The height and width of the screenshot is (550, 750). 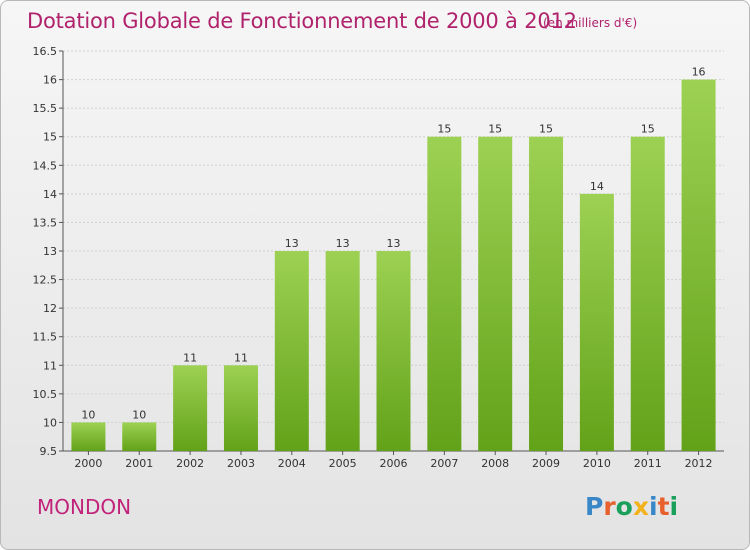 I want to click on y-tick-label: 11.5, so click(x=45, y=337).